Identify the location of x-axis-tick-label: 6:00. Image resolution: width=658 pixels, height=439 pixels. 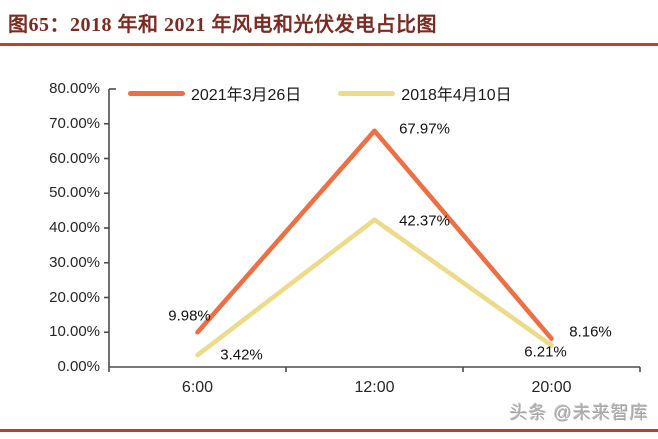
(197, 387).